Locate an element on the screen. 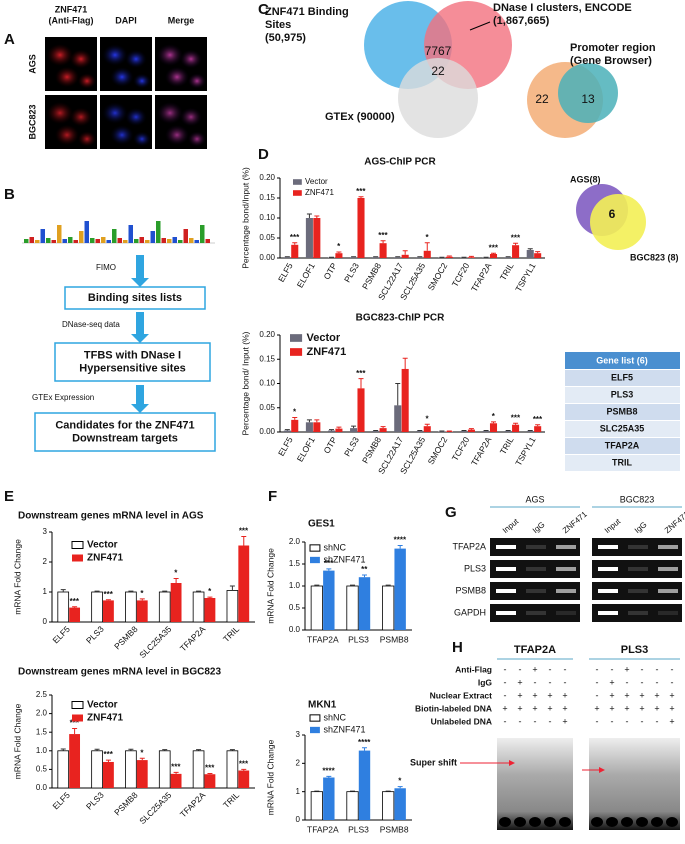  x-tick-label: TFAP2A is located at coordinates (323, 639).